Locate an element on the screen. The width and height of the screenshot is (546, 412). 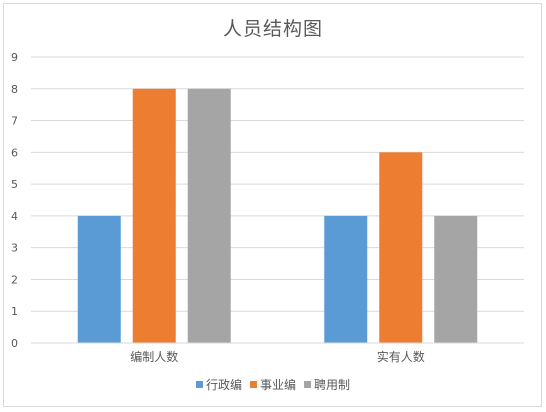
legend: 行政编 事业编 聘用制 is located at coordinates (273, 384).